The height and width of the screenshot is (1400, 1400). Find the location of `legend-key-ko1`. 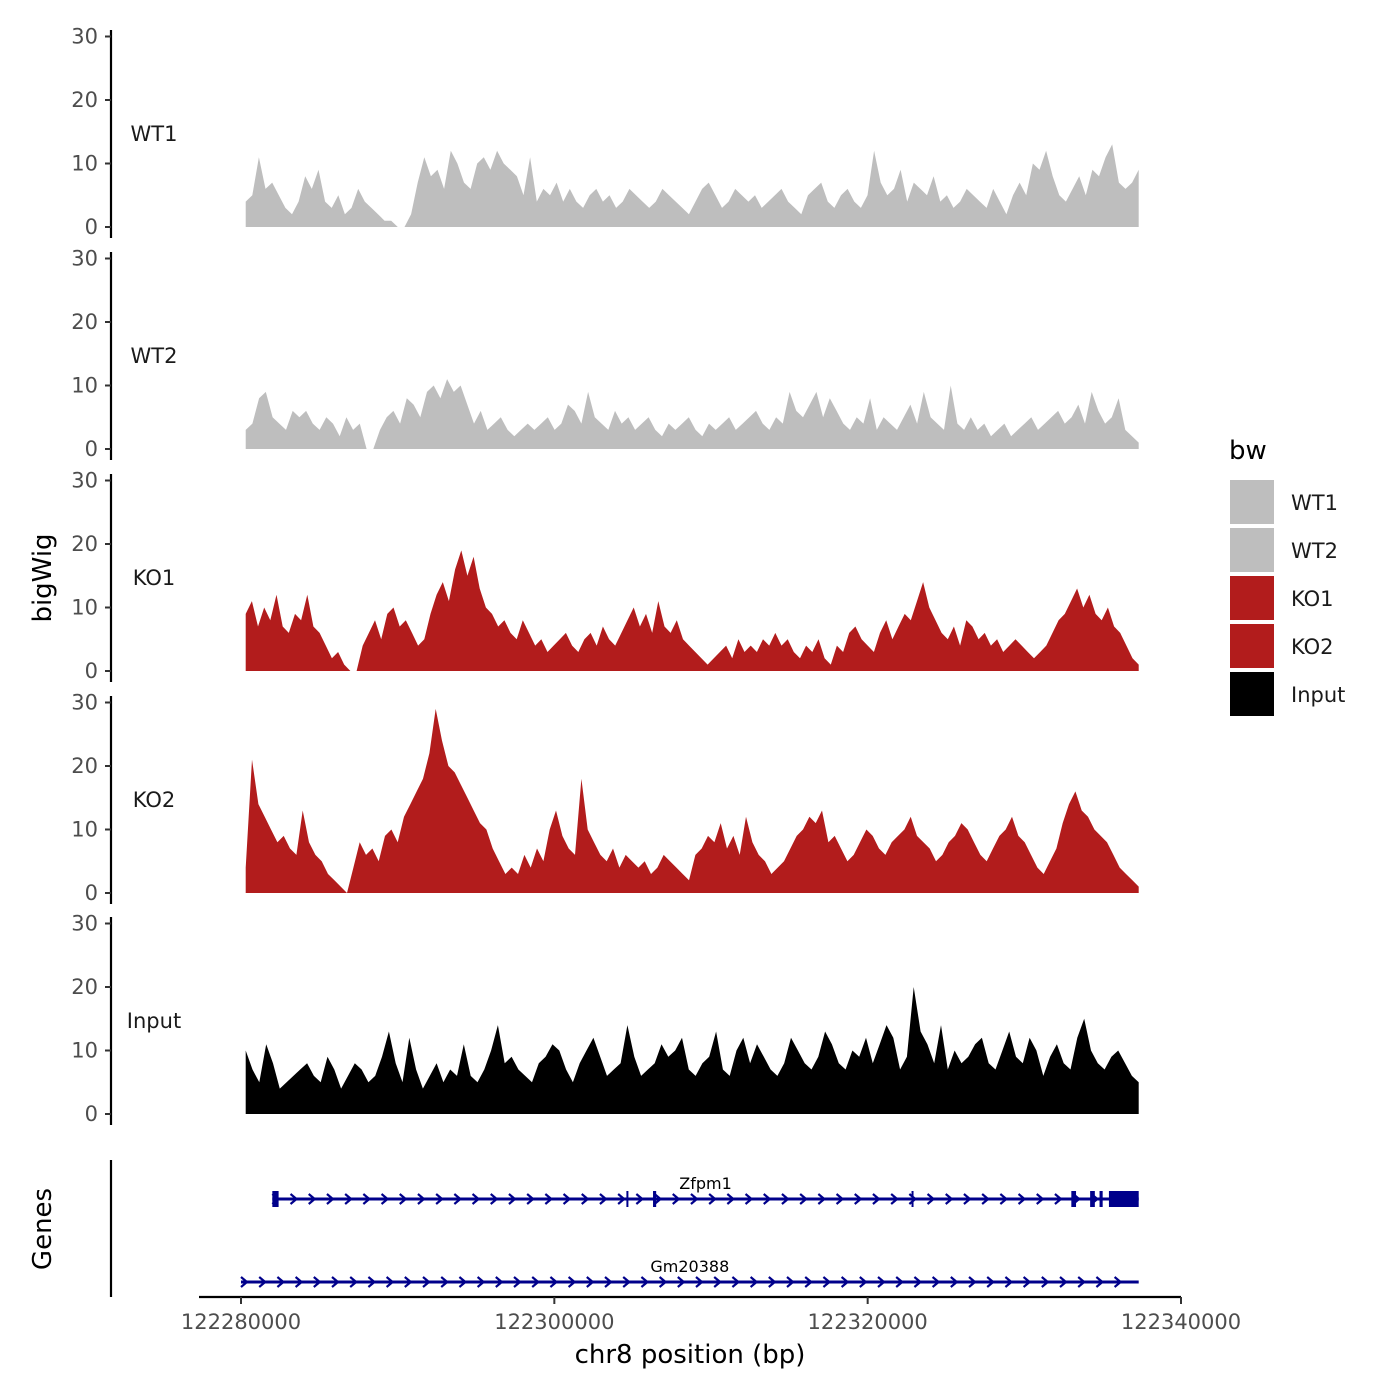

legend-key-ko1 is located at coordinates (1252, 598).